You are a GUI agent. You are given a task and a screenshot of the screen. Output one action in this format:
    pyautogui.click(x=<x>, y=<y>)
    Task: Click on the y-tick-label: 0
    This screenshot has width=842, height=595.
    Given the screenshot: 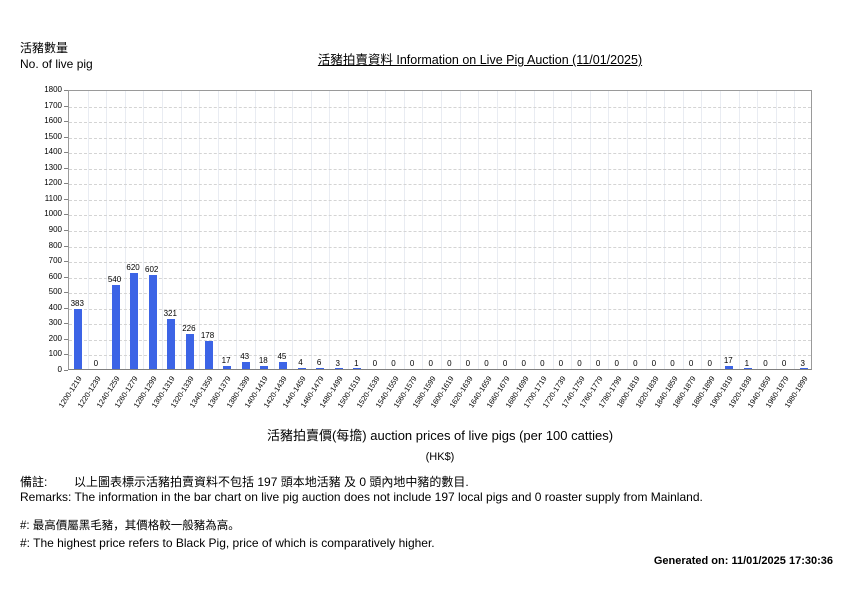 What is the action you would take?
    pyautogui.click(x=59, y=369)
    